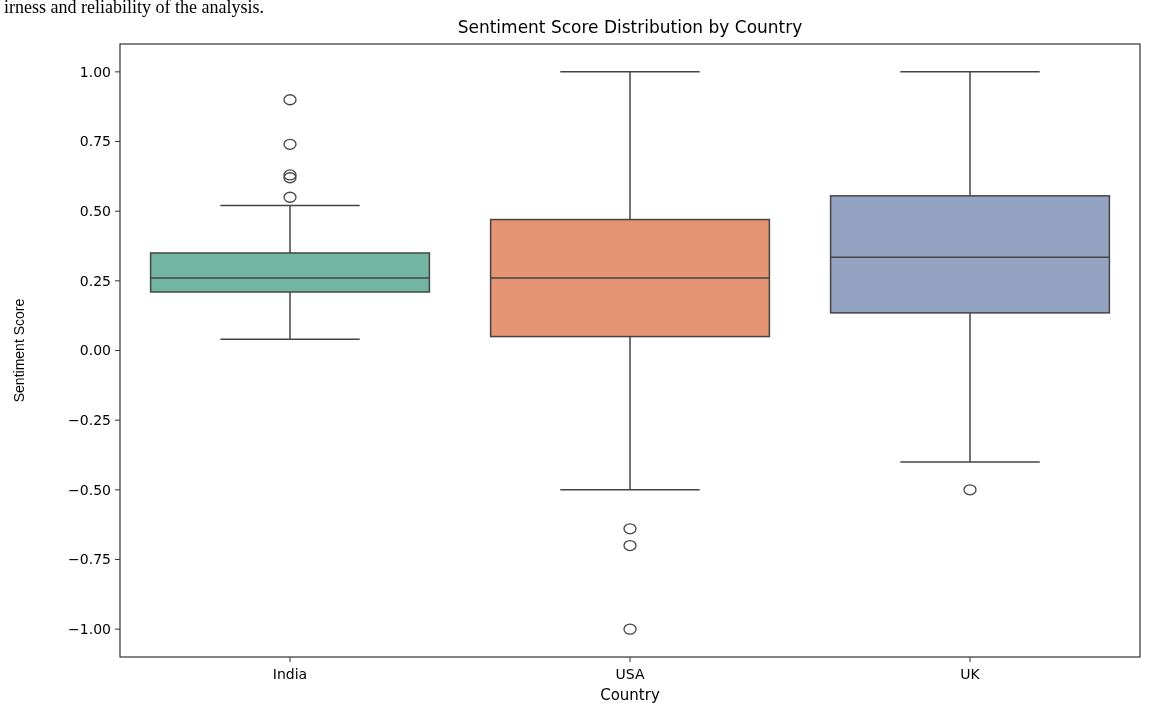  I want to click on x-tick-label: India, so click(290, 674).